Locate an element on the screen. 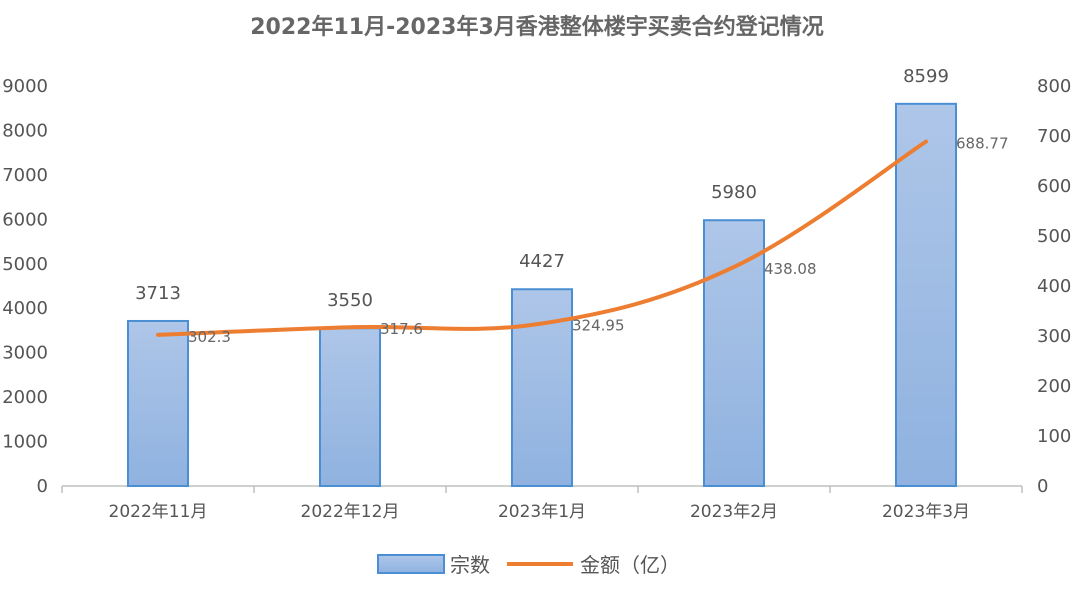  line-value-label: 324.95 is located at coordinates (598, 326).